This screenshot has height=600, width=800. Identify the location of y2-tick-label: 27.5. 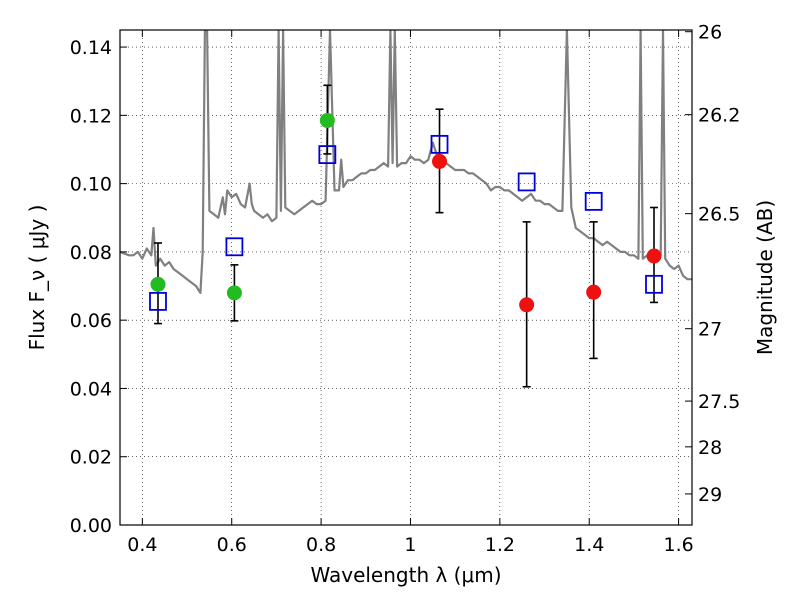
(719, 402).